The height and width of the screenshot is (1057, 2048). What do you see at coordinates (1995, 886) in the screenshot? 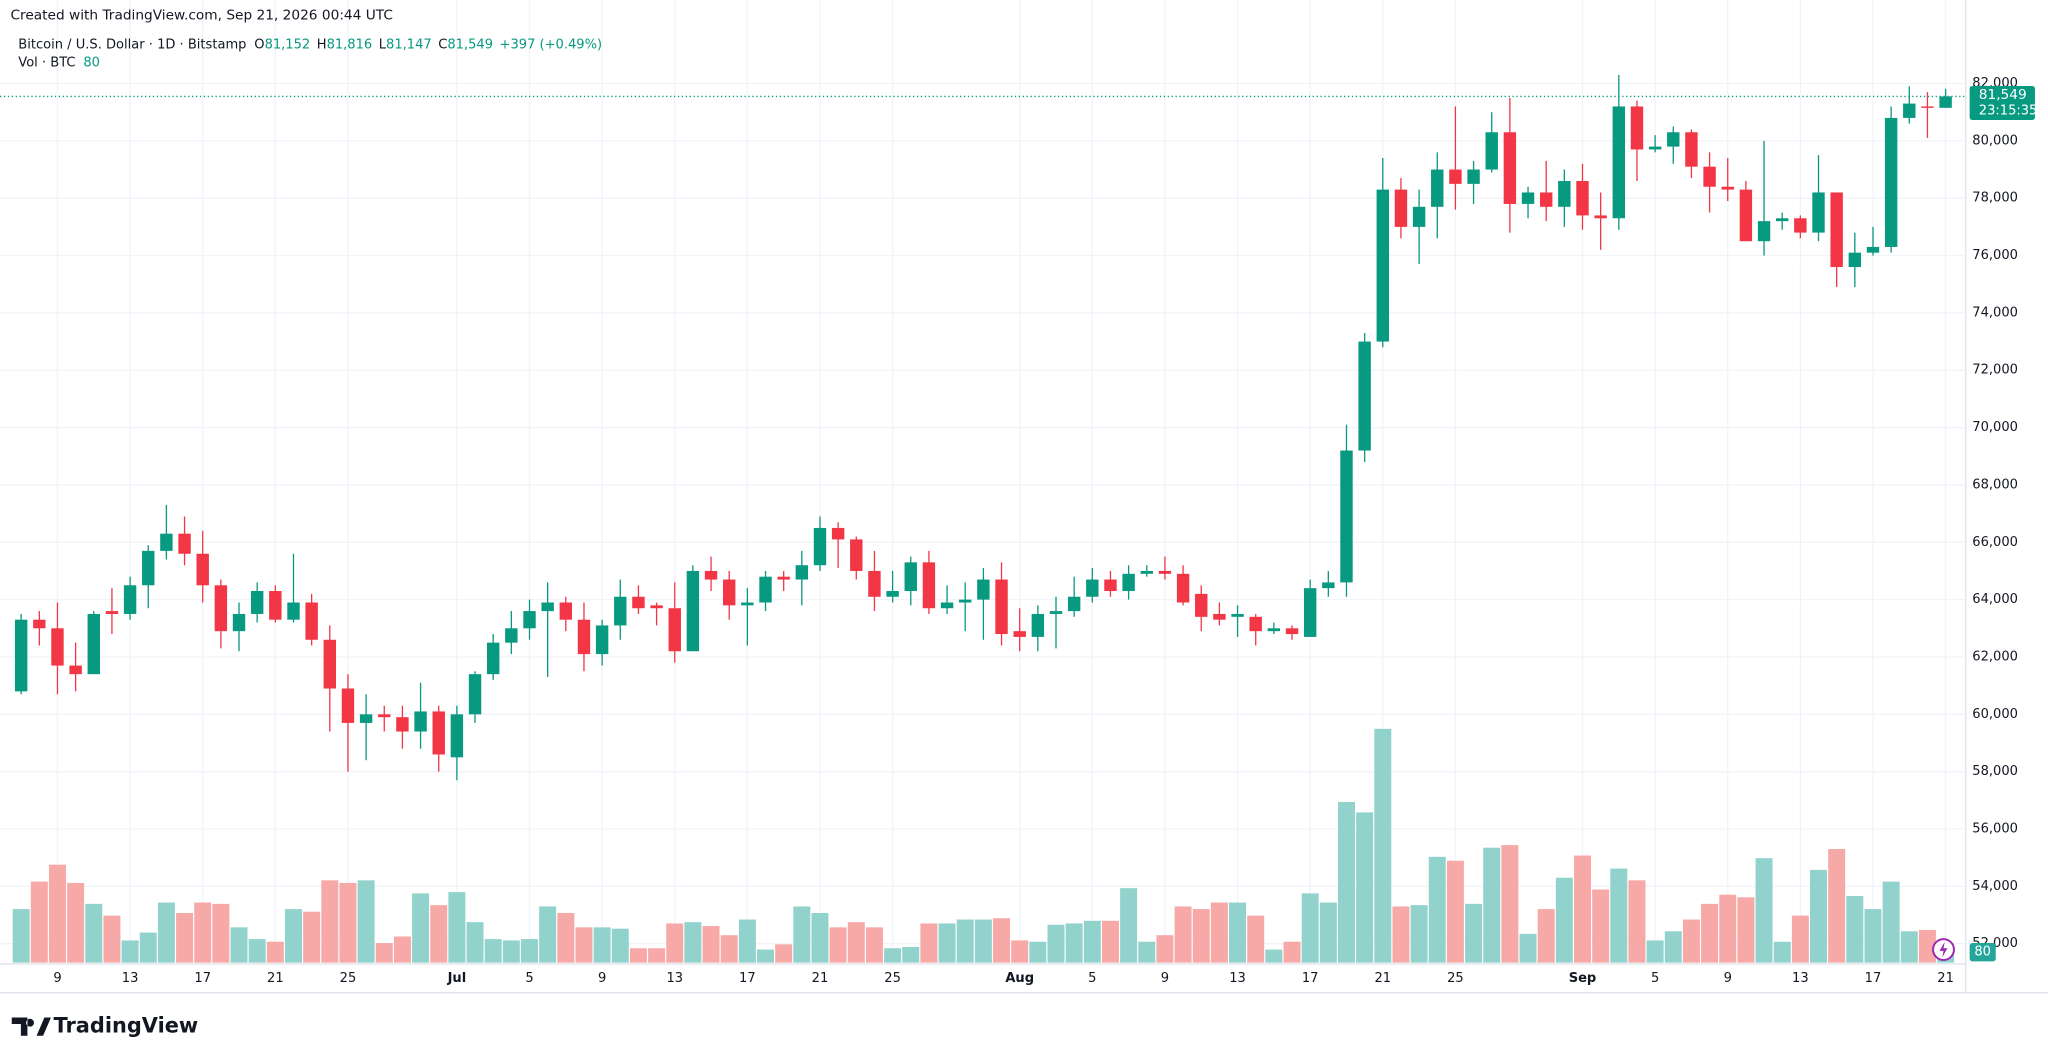
I see `y-tick-label: 54,000` at bounding box center [1995, 886].